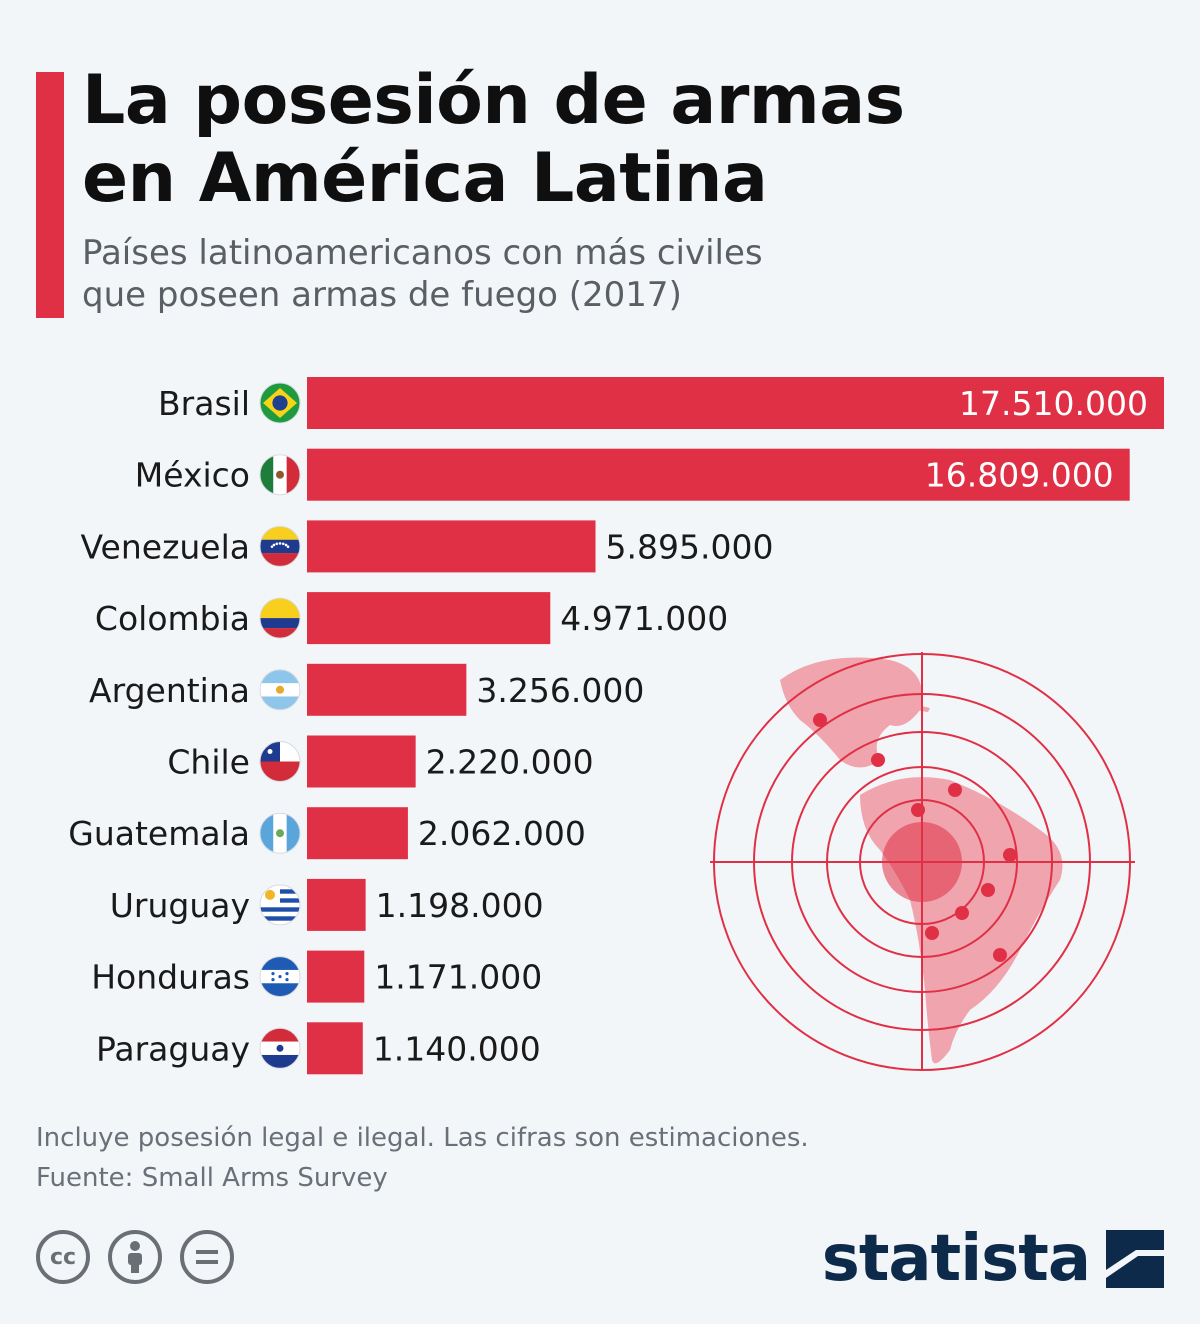 The width and height of the screenshot is (1200, 1324). I want to click on mexico-flag-icon, so click(280, 475).